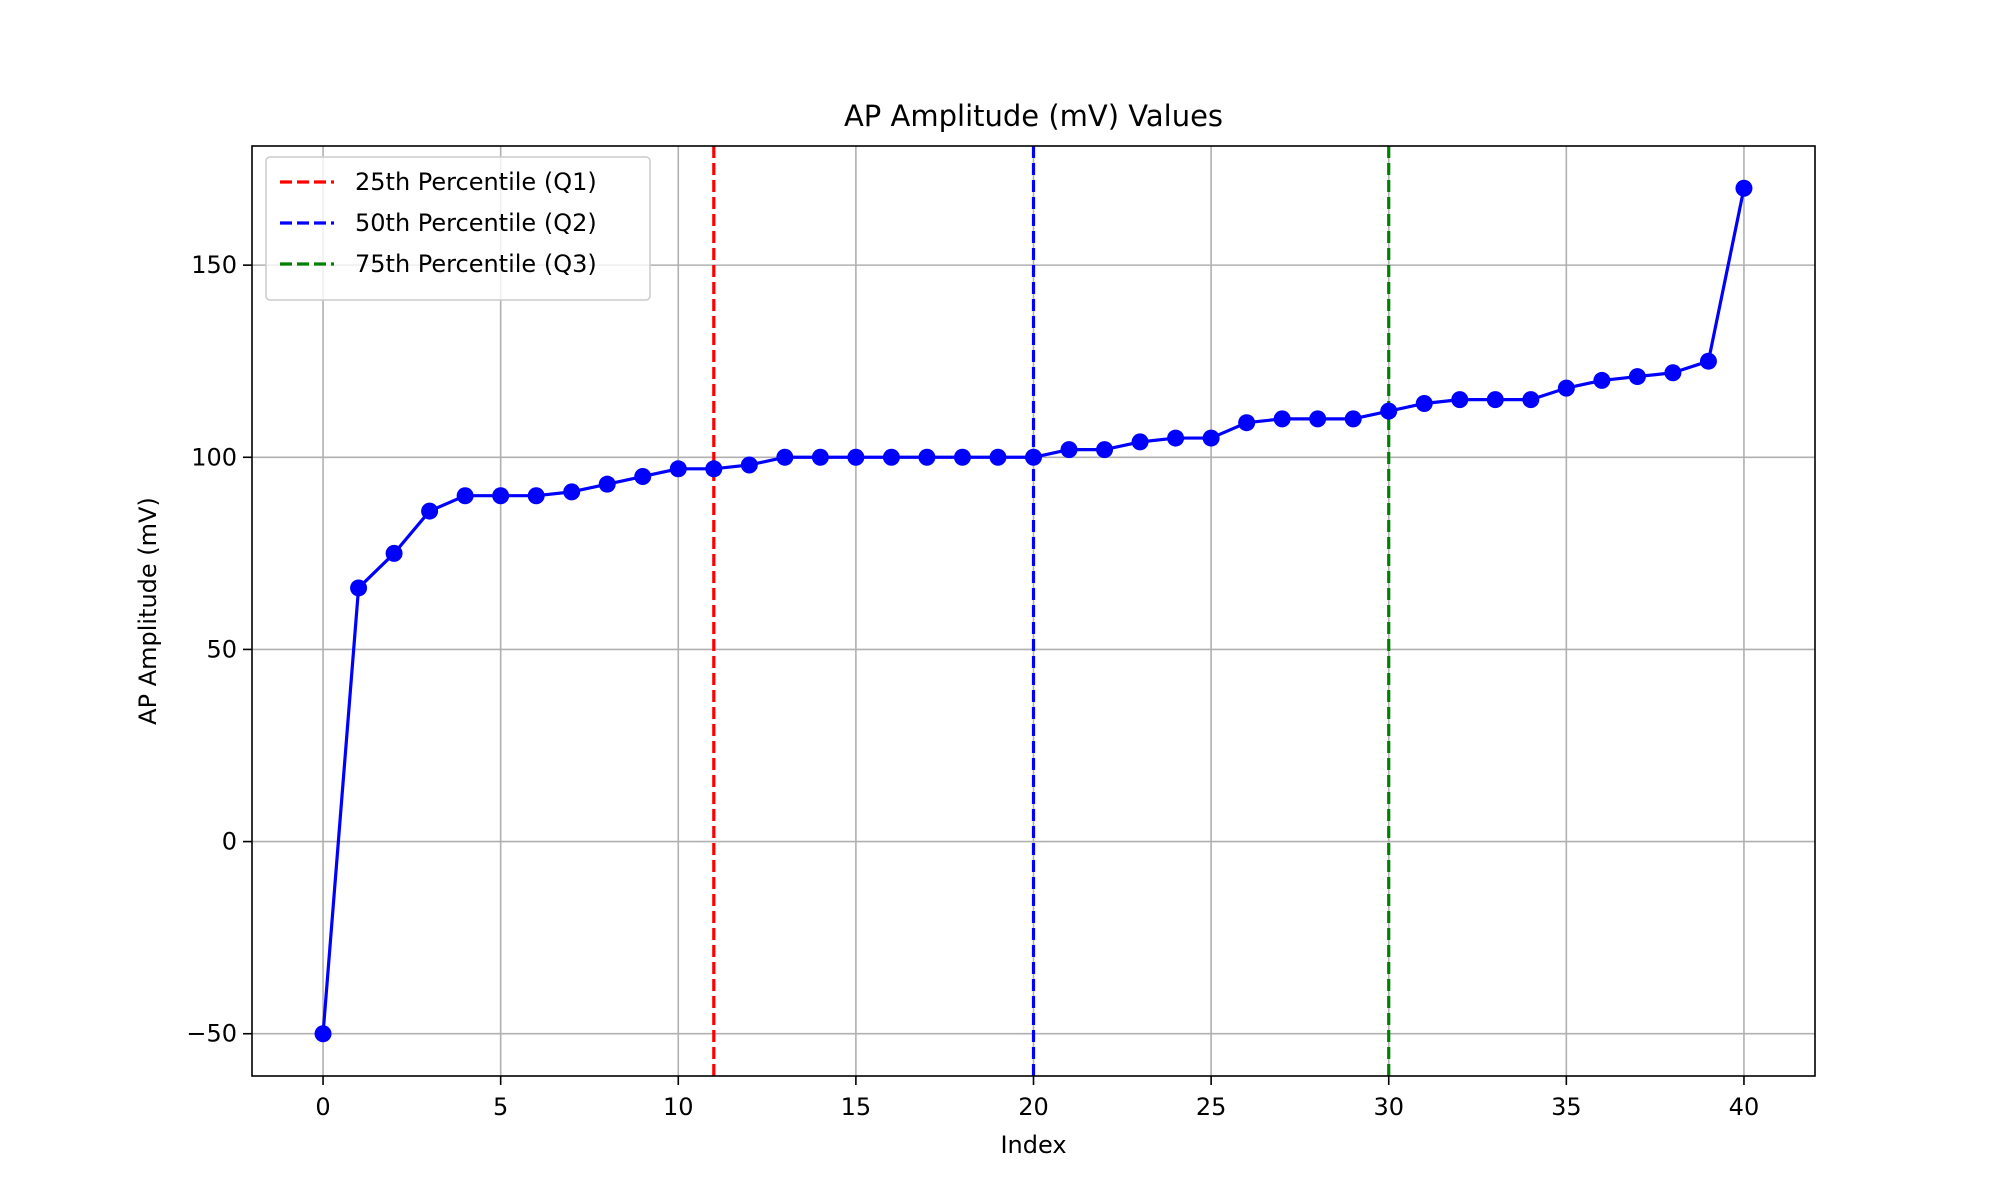 The width and height of the screenshot is (2000, 1200). Describe the element at coordinates (322, 1107) in the screenshot. I see `x-tick-label: 0` at that location.